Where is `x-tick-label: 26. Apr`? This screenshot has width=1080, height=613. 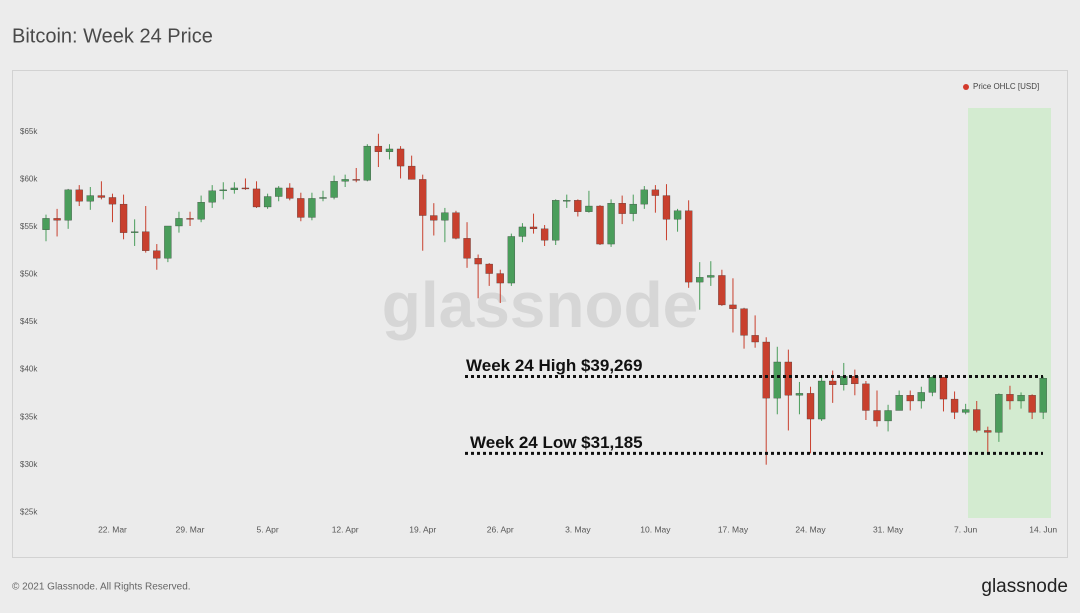
x-tick-label: 26. Apr is located at coordinates (500, 529).